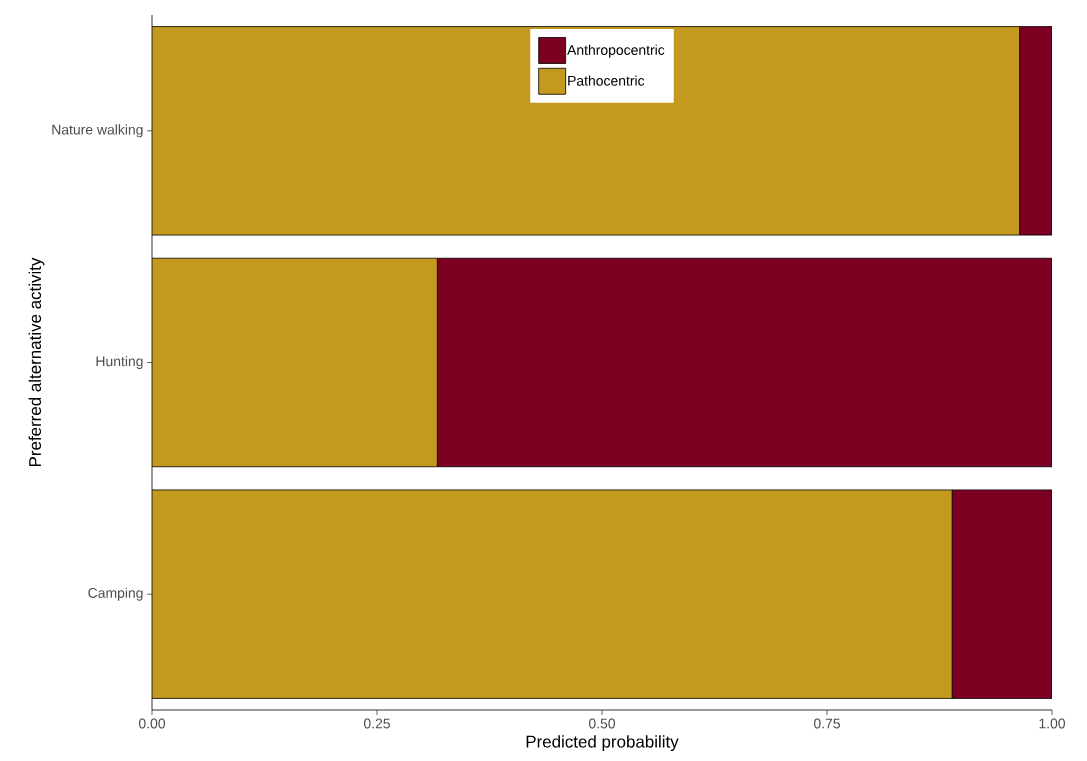 The height and width of the screenshot is (761, 1087). What do you see at coordinates (152, 723) in the screenshot?
I see `x-tick-label: 0.00` at bounding box center [152, 723].